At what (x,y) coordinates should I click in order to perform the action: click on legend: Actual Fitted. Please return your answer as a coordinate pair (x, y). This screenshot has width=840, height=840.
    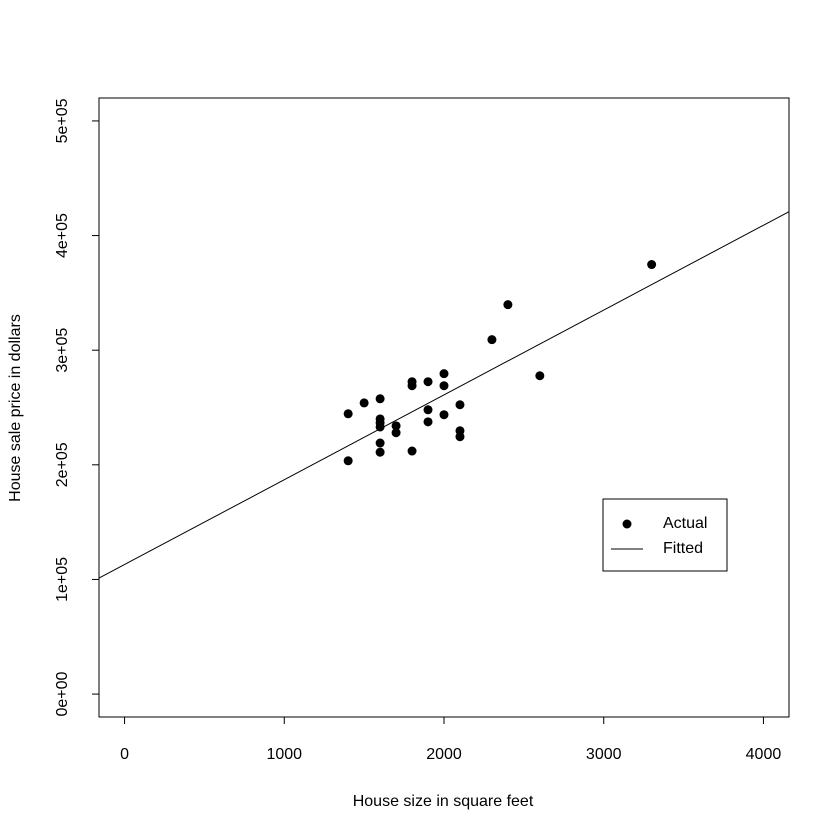
    Looking at the image, I should click on (665, 535).